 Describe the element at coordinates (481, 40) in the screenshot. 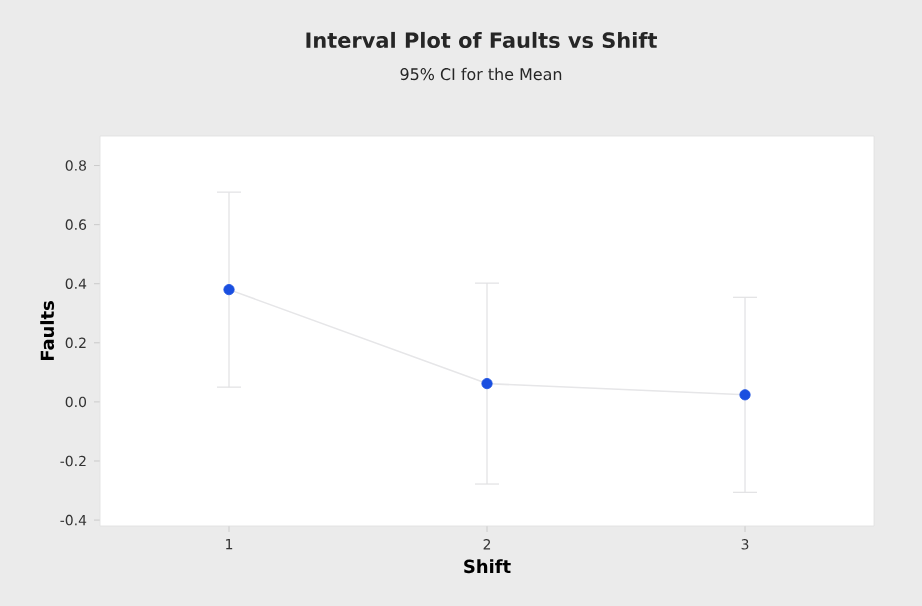

I see `chart-title: Interval Plot of Faults vs Shift` at that location.